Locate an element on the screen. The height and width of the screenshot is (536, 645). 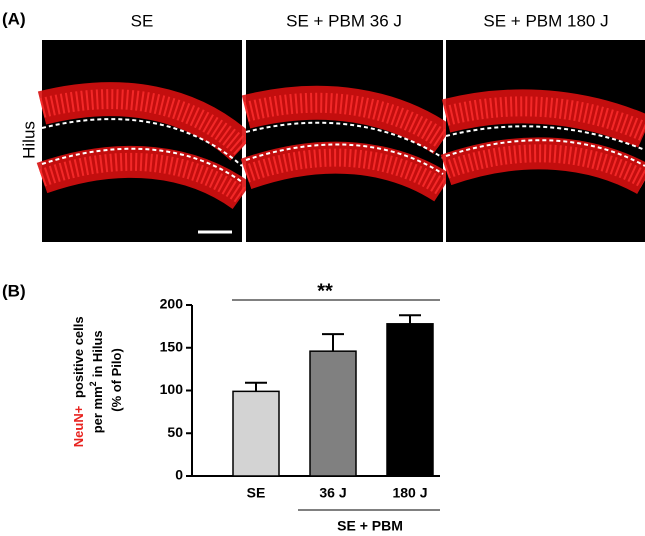
column-title: SE is located at coordinates (142, 20).